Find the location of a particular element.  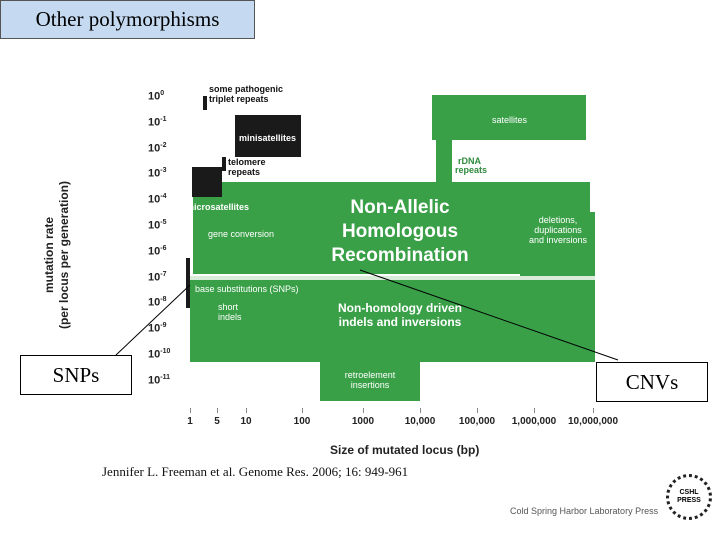

deletions-label-line2: duplications is located at coordinates (558, 230).